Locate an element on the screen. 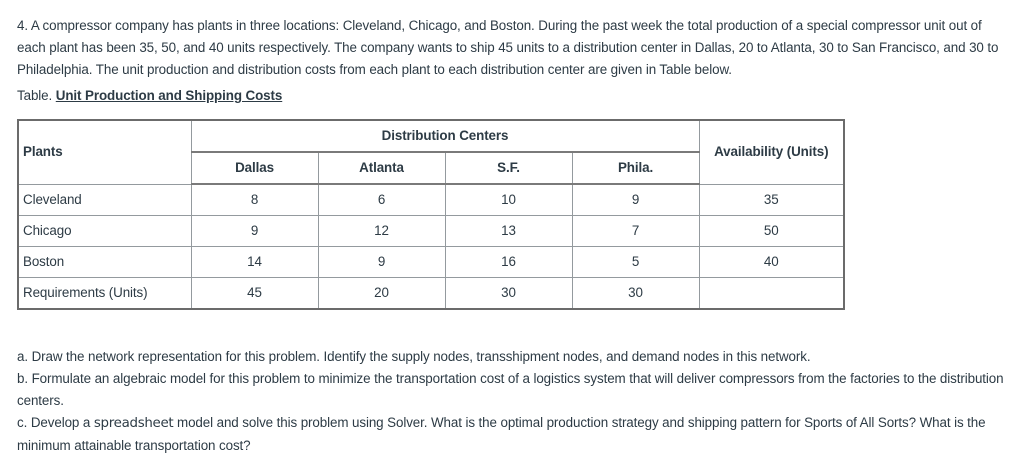  availability-cell-empty is located at coordinates (771, 293).